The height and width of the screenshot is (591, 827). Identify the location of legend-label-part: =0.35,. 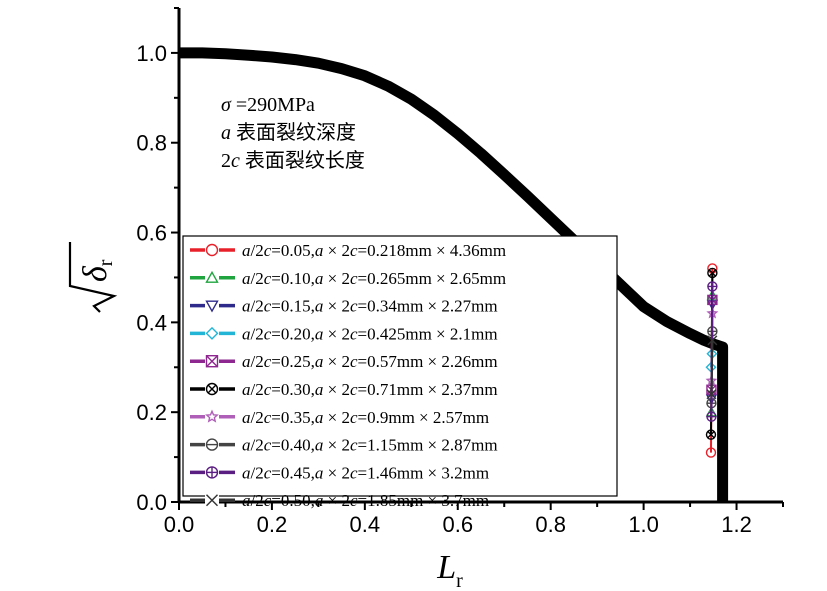
(293, 417).